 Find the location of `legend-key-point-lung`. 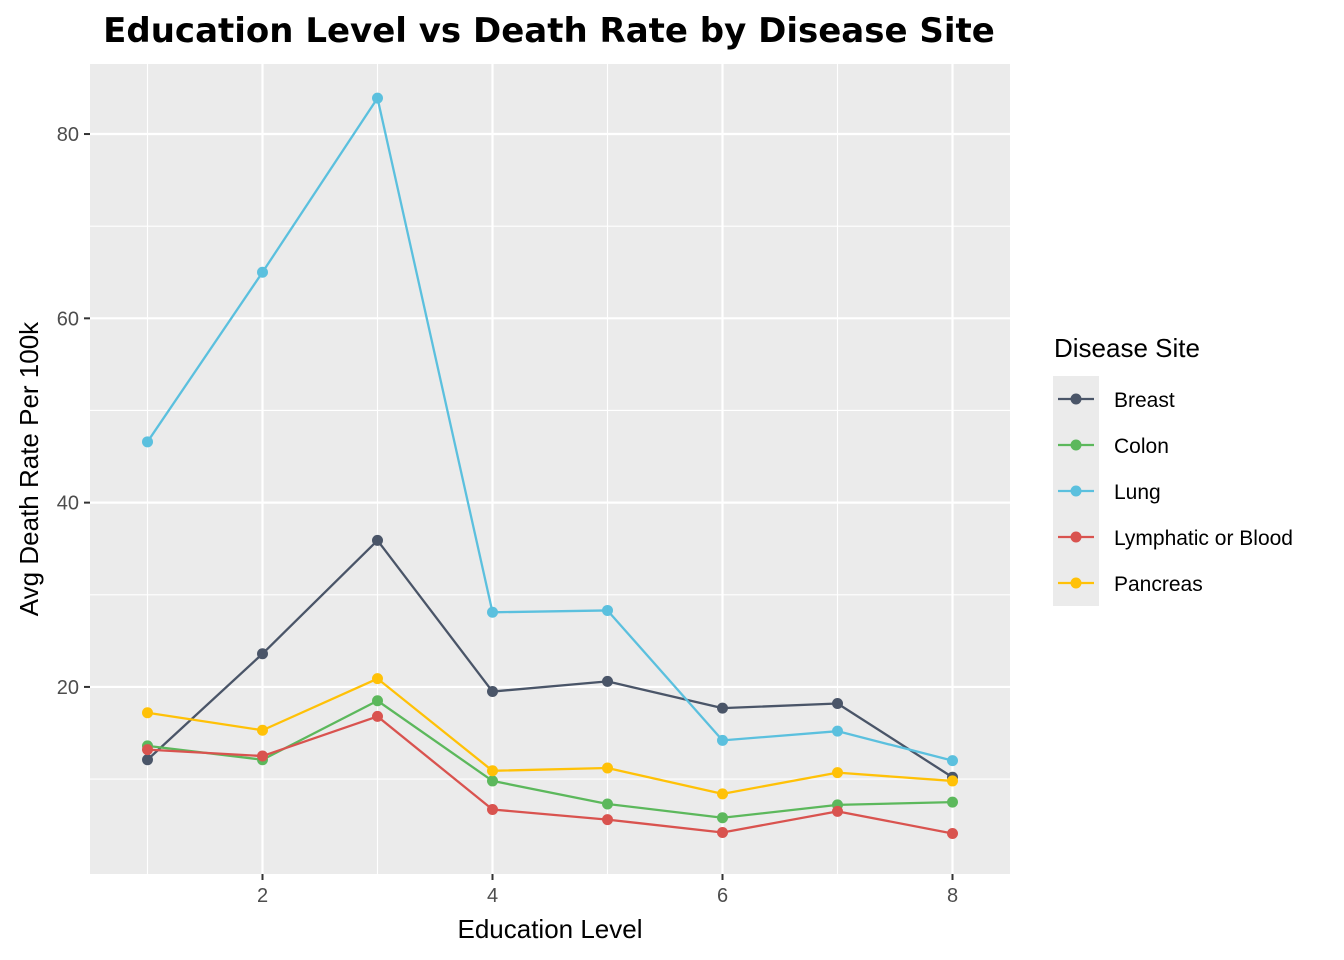

legend-key-point-lung is located at coordinates (1076, 491).